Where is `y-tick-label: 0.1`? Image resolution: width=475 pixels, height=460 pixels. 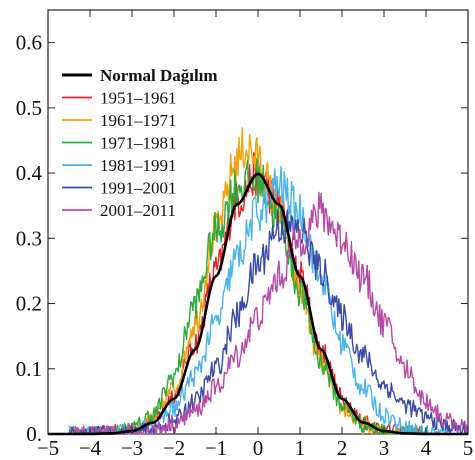 y-tick-label: 0.1 is located at coordinates (29, 369).